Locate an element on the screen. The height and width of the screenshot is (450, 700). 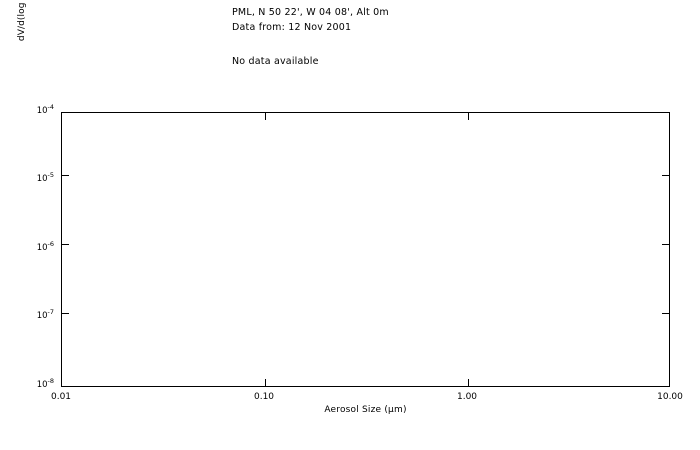
data-date-line: Data from: 12 Nov 2001 is located at coordinates (292, 27).